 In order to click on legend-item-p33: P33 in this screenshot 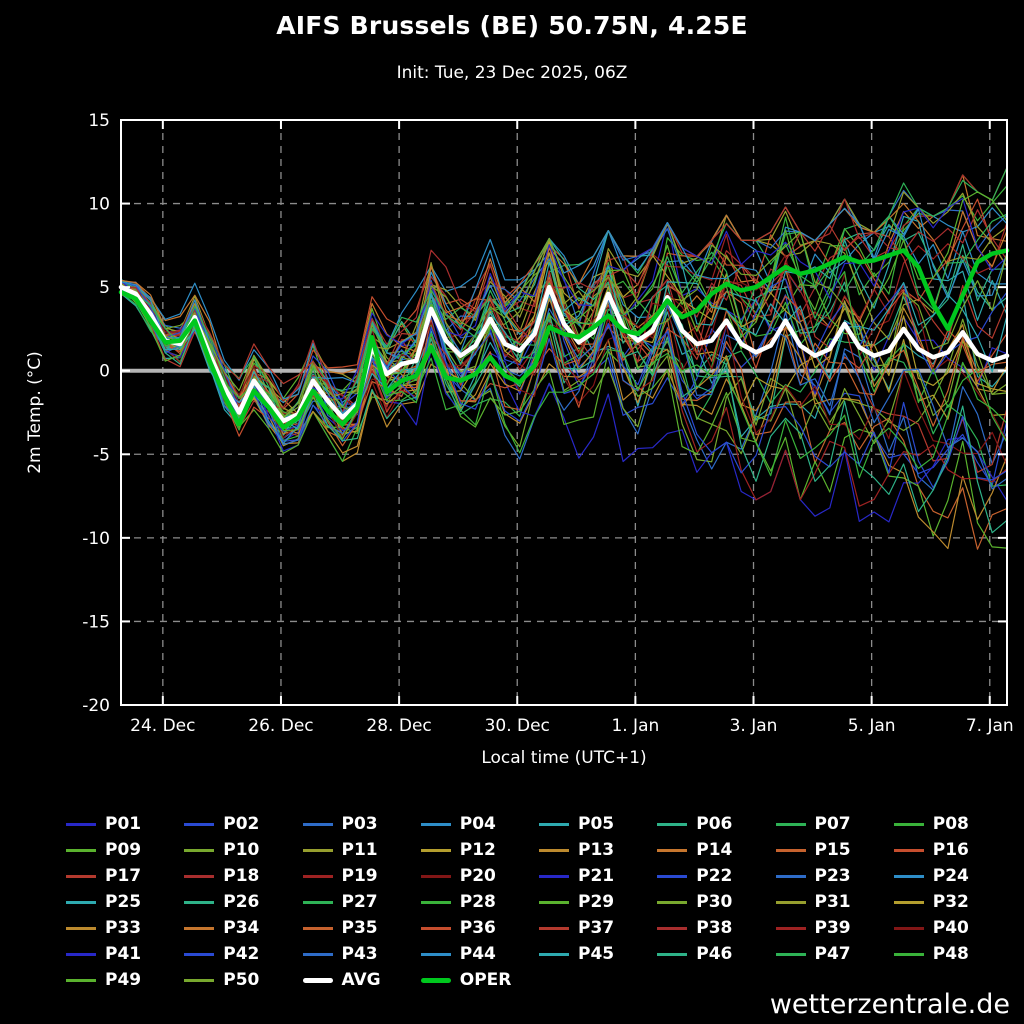, I will do `click(125, 928)`.